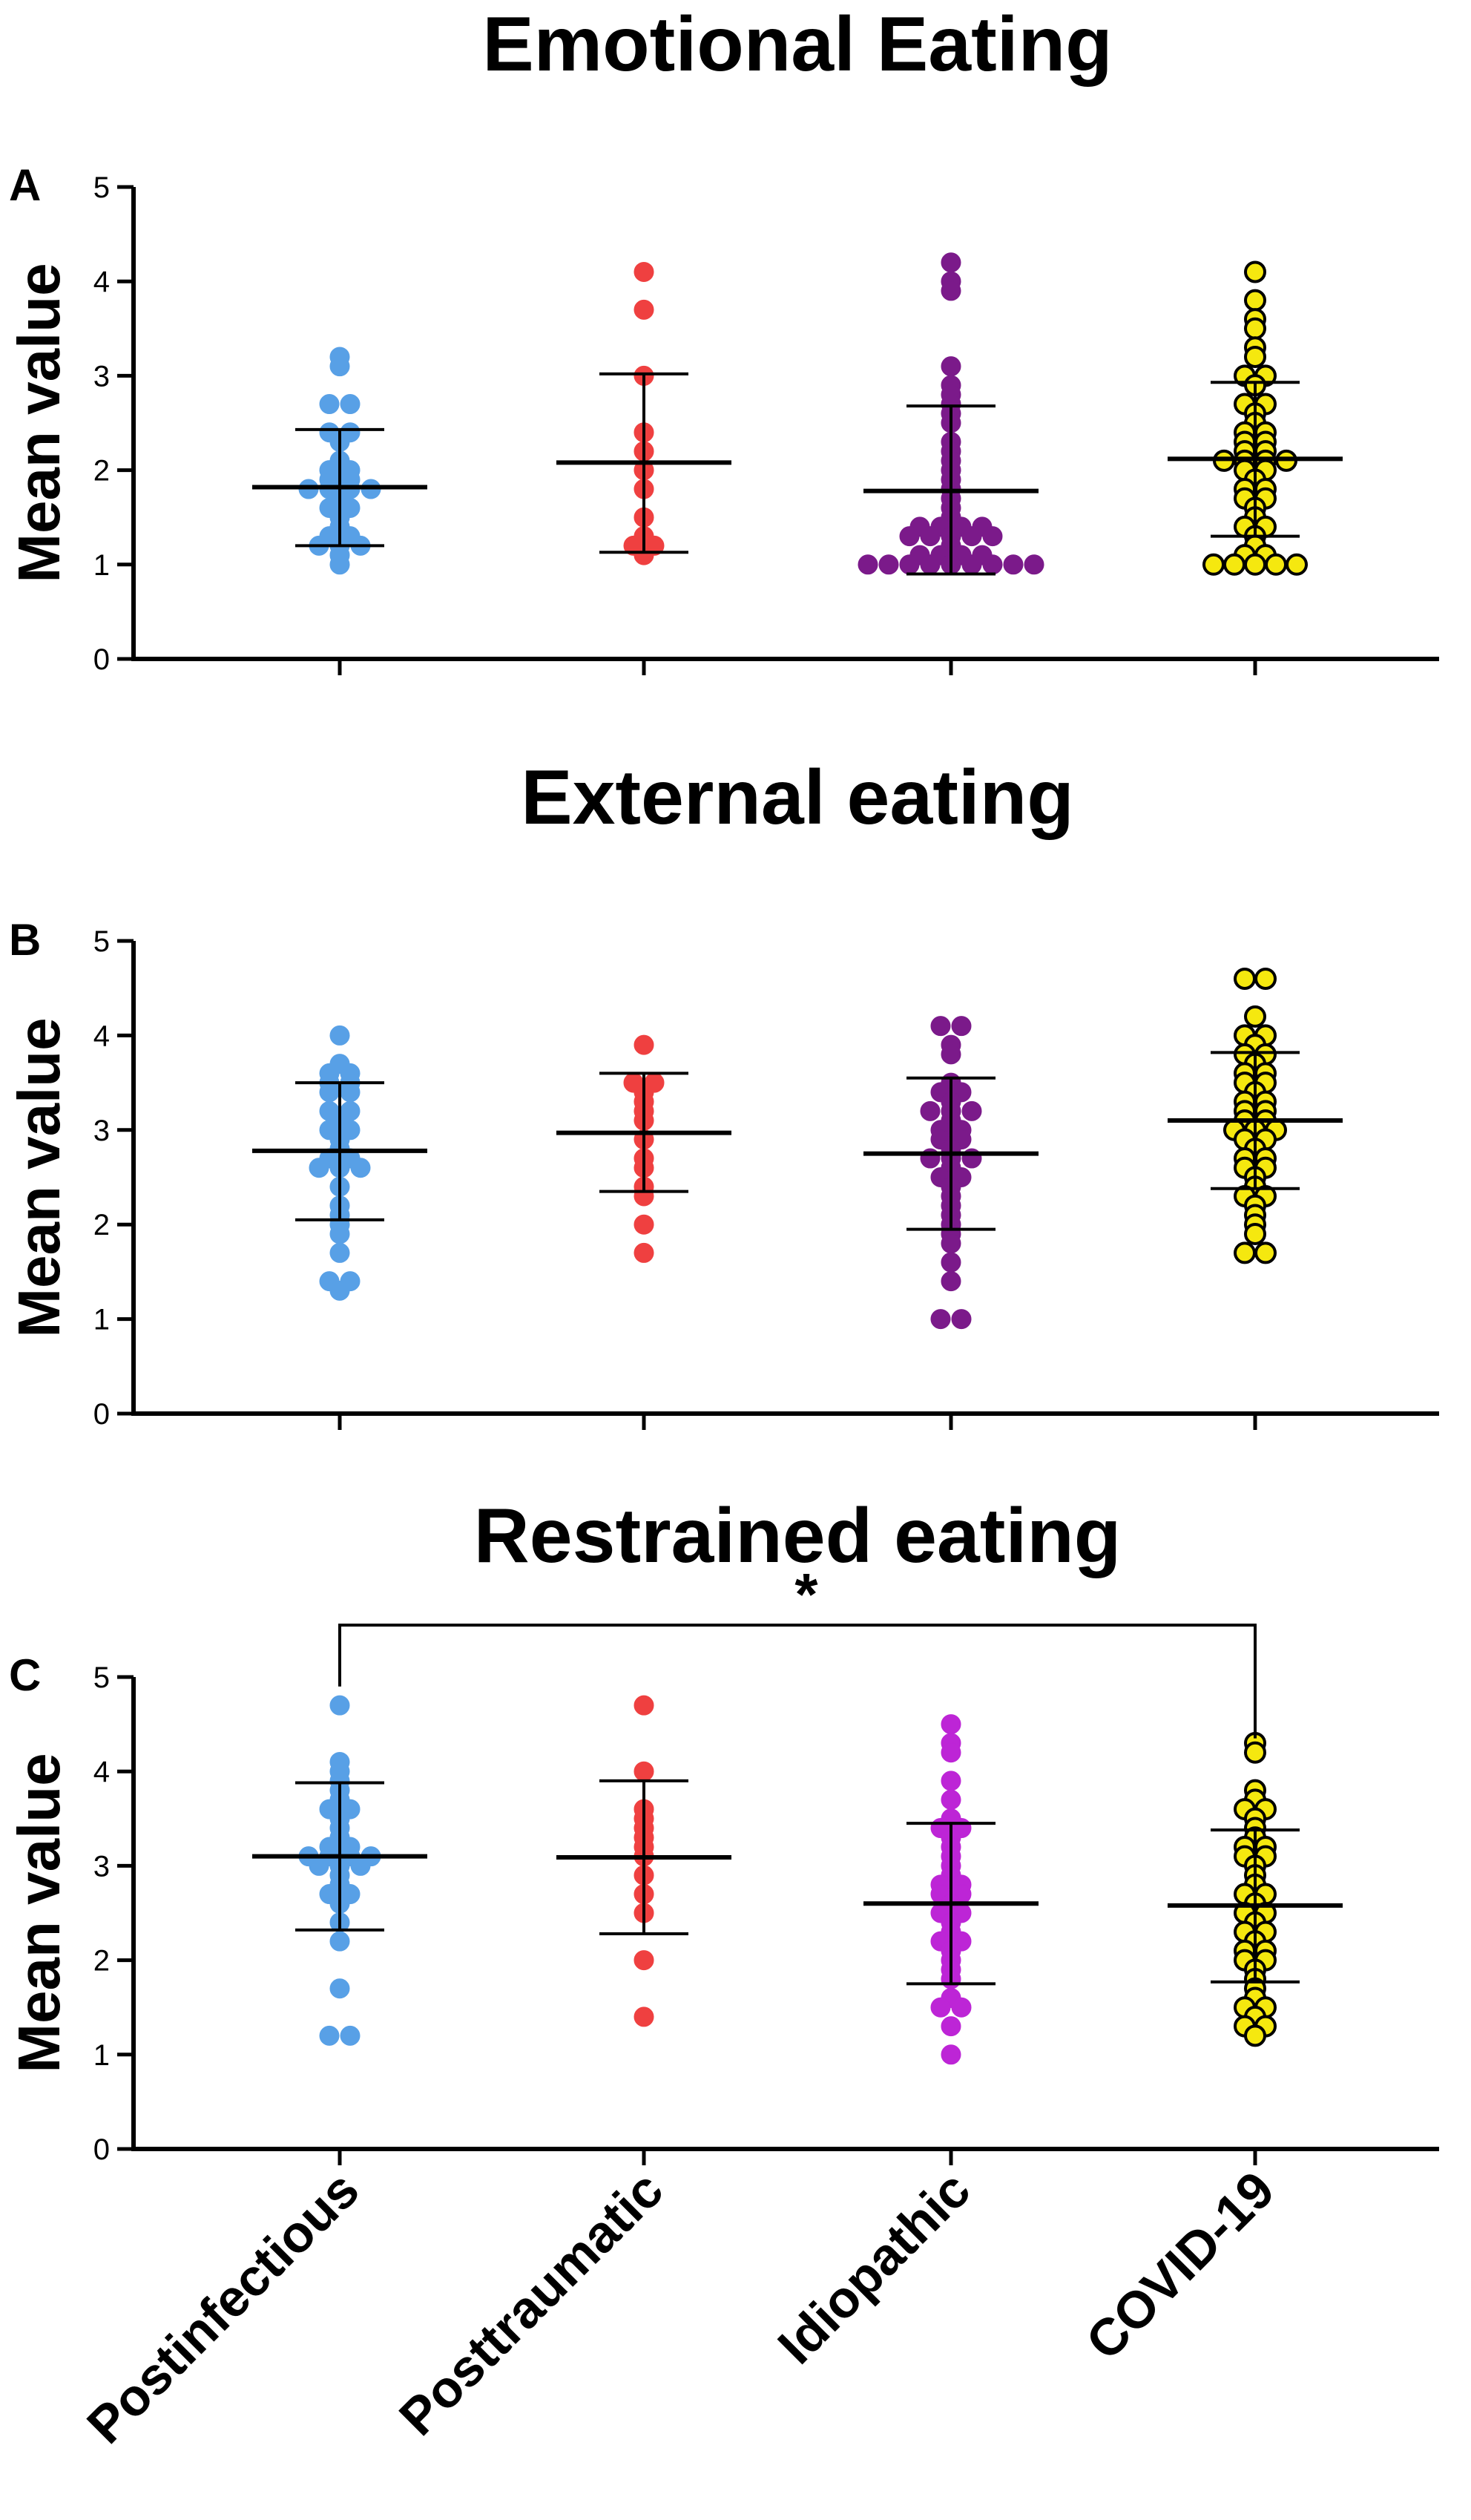 The width and height of the screenshot is (1471, 2520). I want to click on panel-c-title: Restrained eating, so click(798, 1536).